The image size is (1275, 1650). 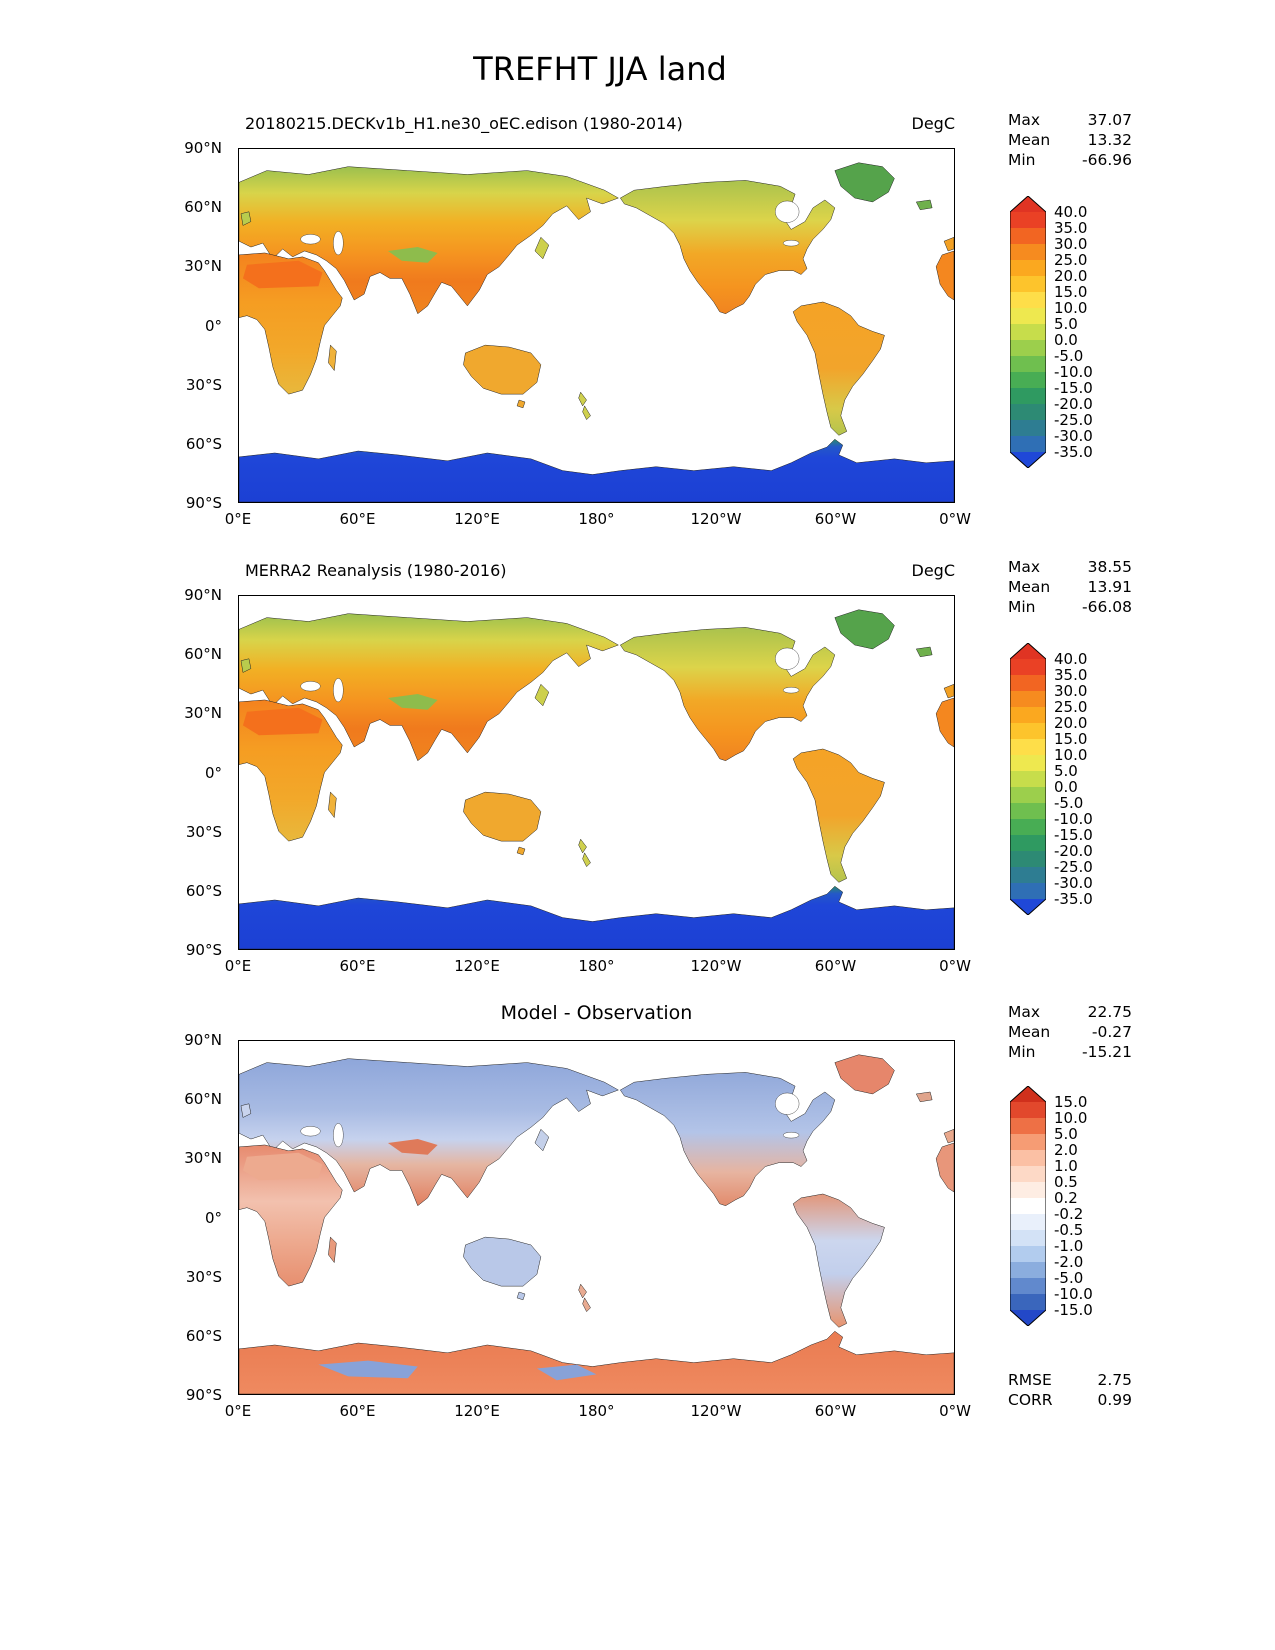 What do you see at coordinates (1070, 1052) in the screenshot?
I see `stat-row-min: Min -15.21` at bounding box center [1070, 1052].